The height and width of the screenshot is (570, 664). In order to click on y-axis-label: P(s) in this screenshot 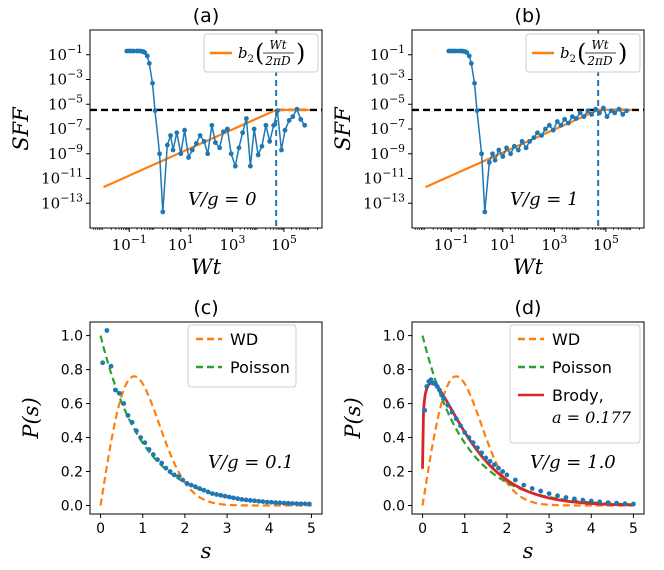, I will do `click(353, 418)`.